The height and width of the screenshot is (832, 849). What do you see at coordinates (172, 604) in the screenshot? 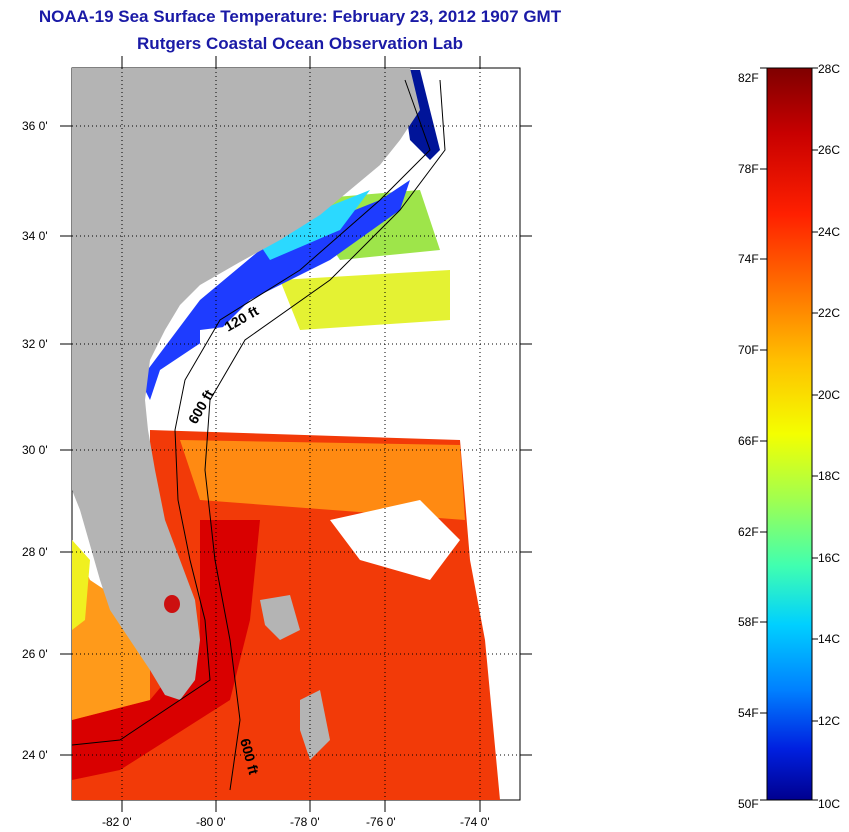
I see `lake-okeechobee` at bounding box center [172, 604].